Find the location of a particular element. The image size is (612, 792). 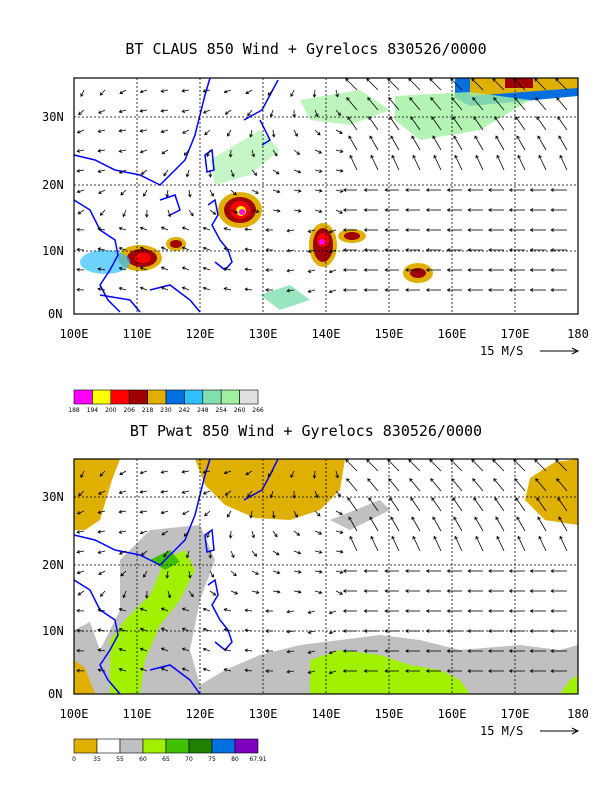

colorbar-swatch is located at coordinates (138, 397).